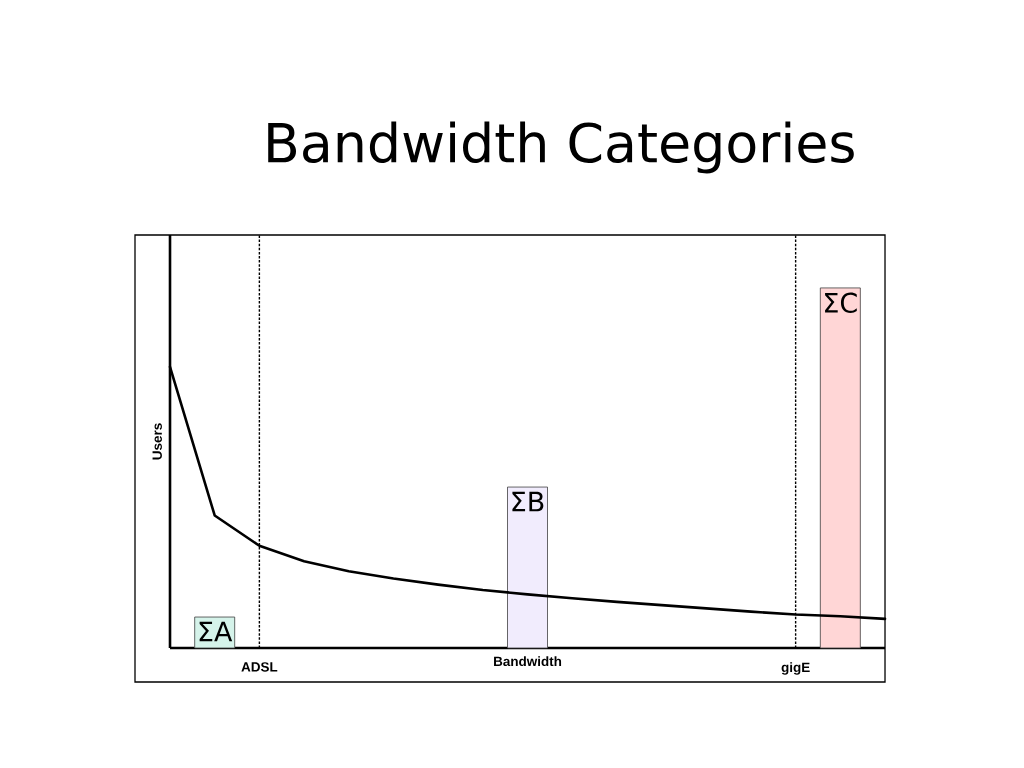 Image resolution: width=1024 pixels, height=768 pixels. I want to click on series-label: ΣC, so click(841, 302).